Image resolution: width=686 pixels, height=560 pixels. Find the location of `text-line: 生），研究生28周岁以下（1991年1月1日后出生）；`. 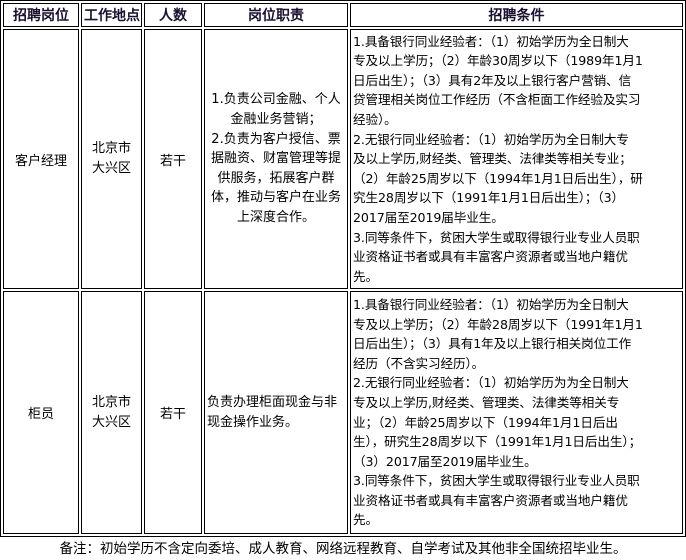

text-line: 生），研究生28周岁以下（1991年1月1日后出生）； is located at coordinates (497, 442).